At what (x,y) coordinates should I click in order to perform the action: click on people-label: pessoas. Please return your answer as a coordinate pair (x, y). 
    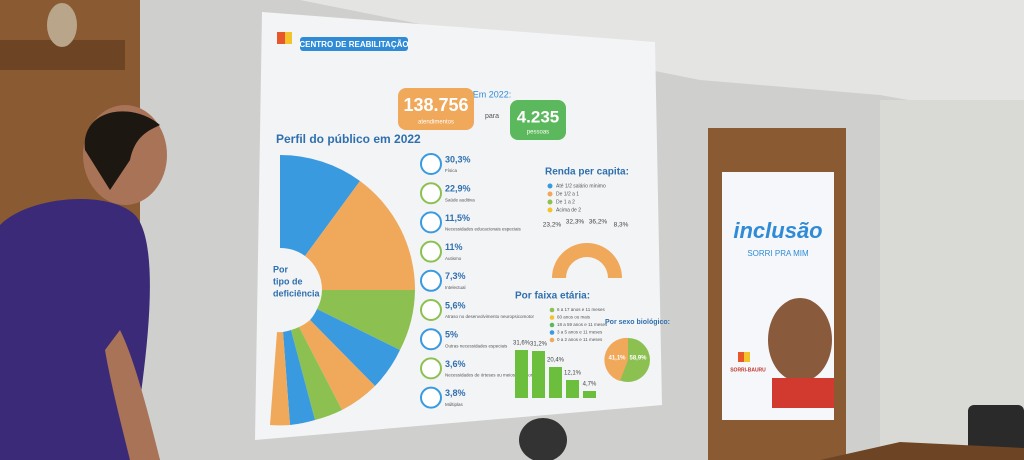
    Looking at the image, I should click on (538, 133).